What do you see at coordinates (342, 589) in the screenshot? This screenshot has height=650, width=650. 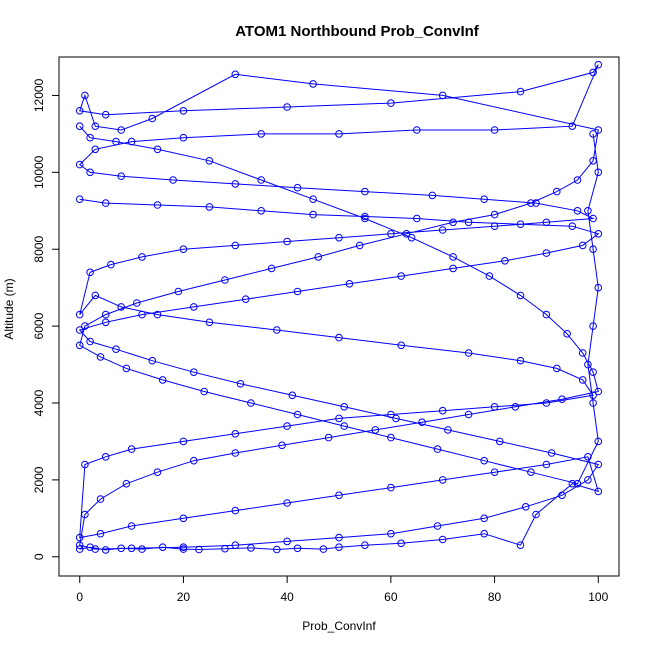 I see `x-axis: 0 20 40 60 80 100` at bounding box center [342, 589].